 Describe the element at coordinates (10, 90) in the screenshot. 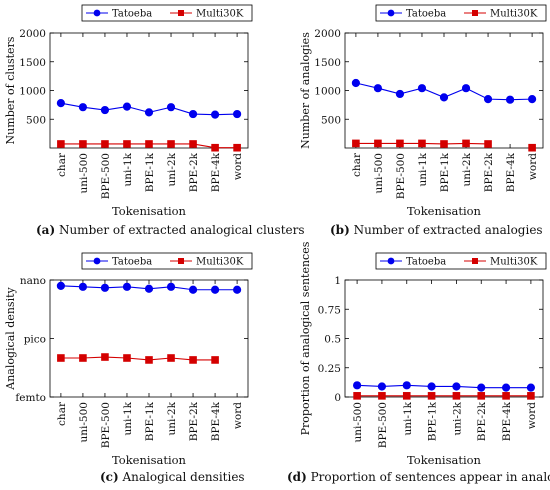

I see `y-axis-title: Number of clusters` at that location.